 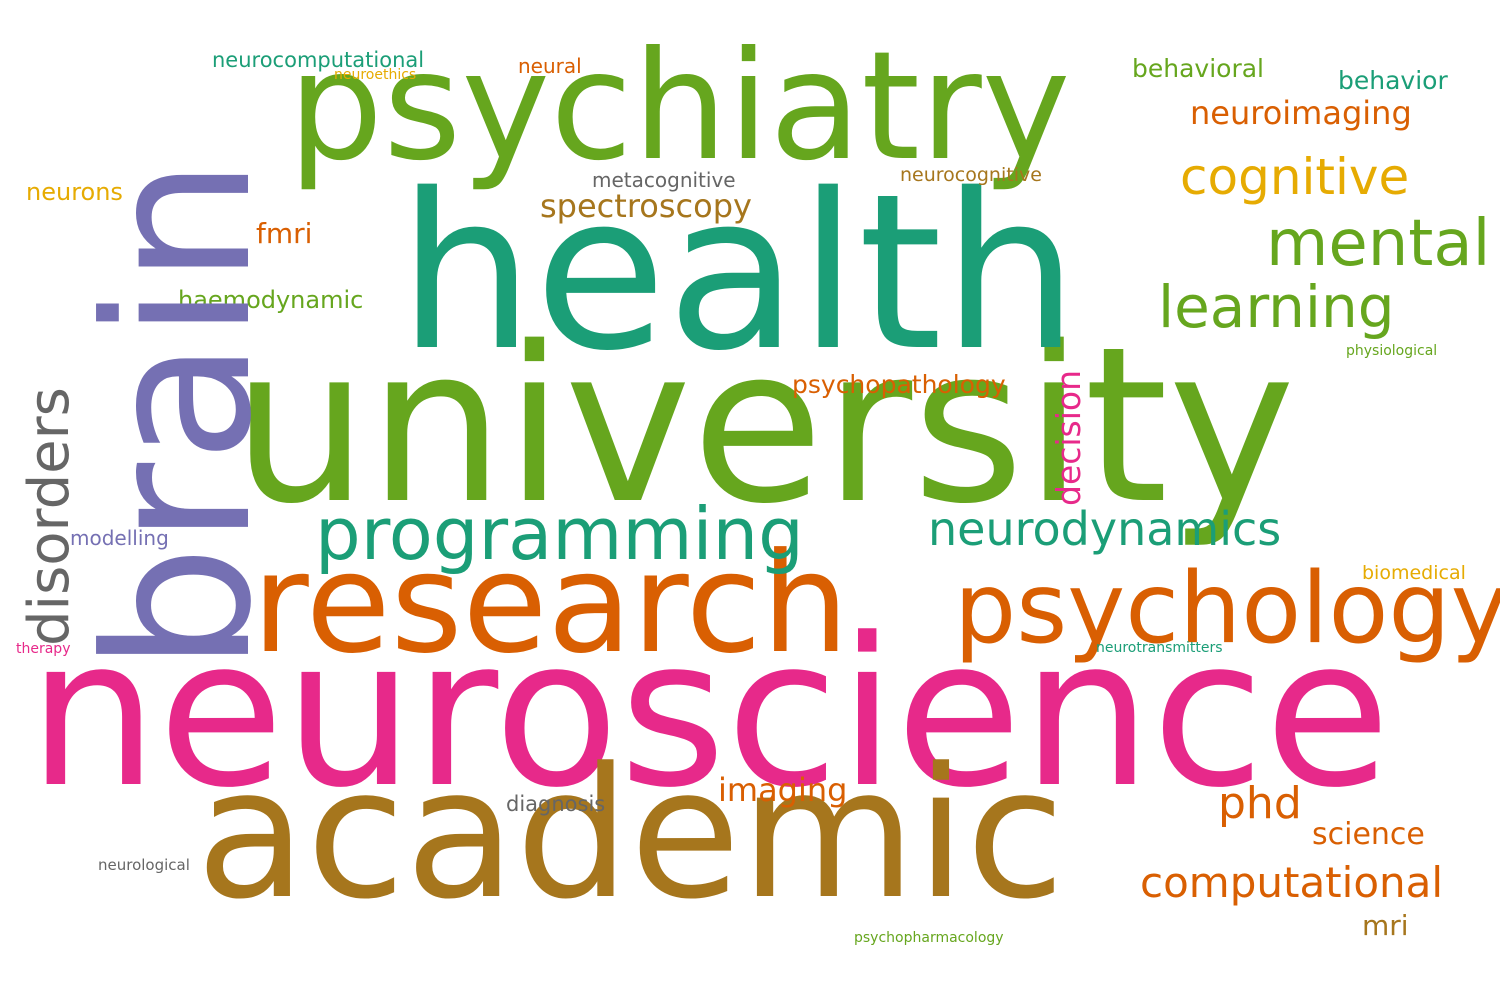 What do you see at coordinates (646, 206) in the screenshot?
I see `word-spectroscopy: spectroscopy` at bounding box center [646, 206].